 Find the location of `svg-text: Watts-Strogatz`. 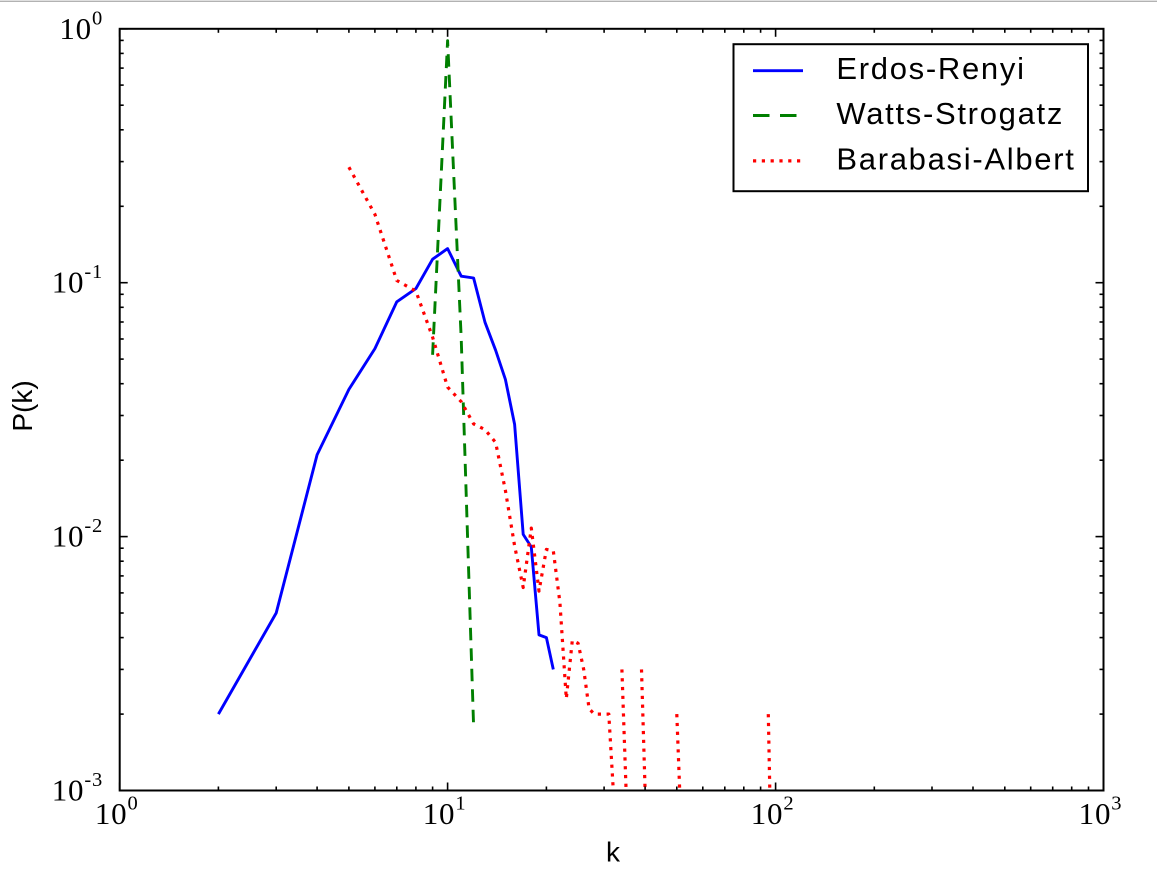

svg-text: Watts-Strogatz is located at coordinates (950, 113).